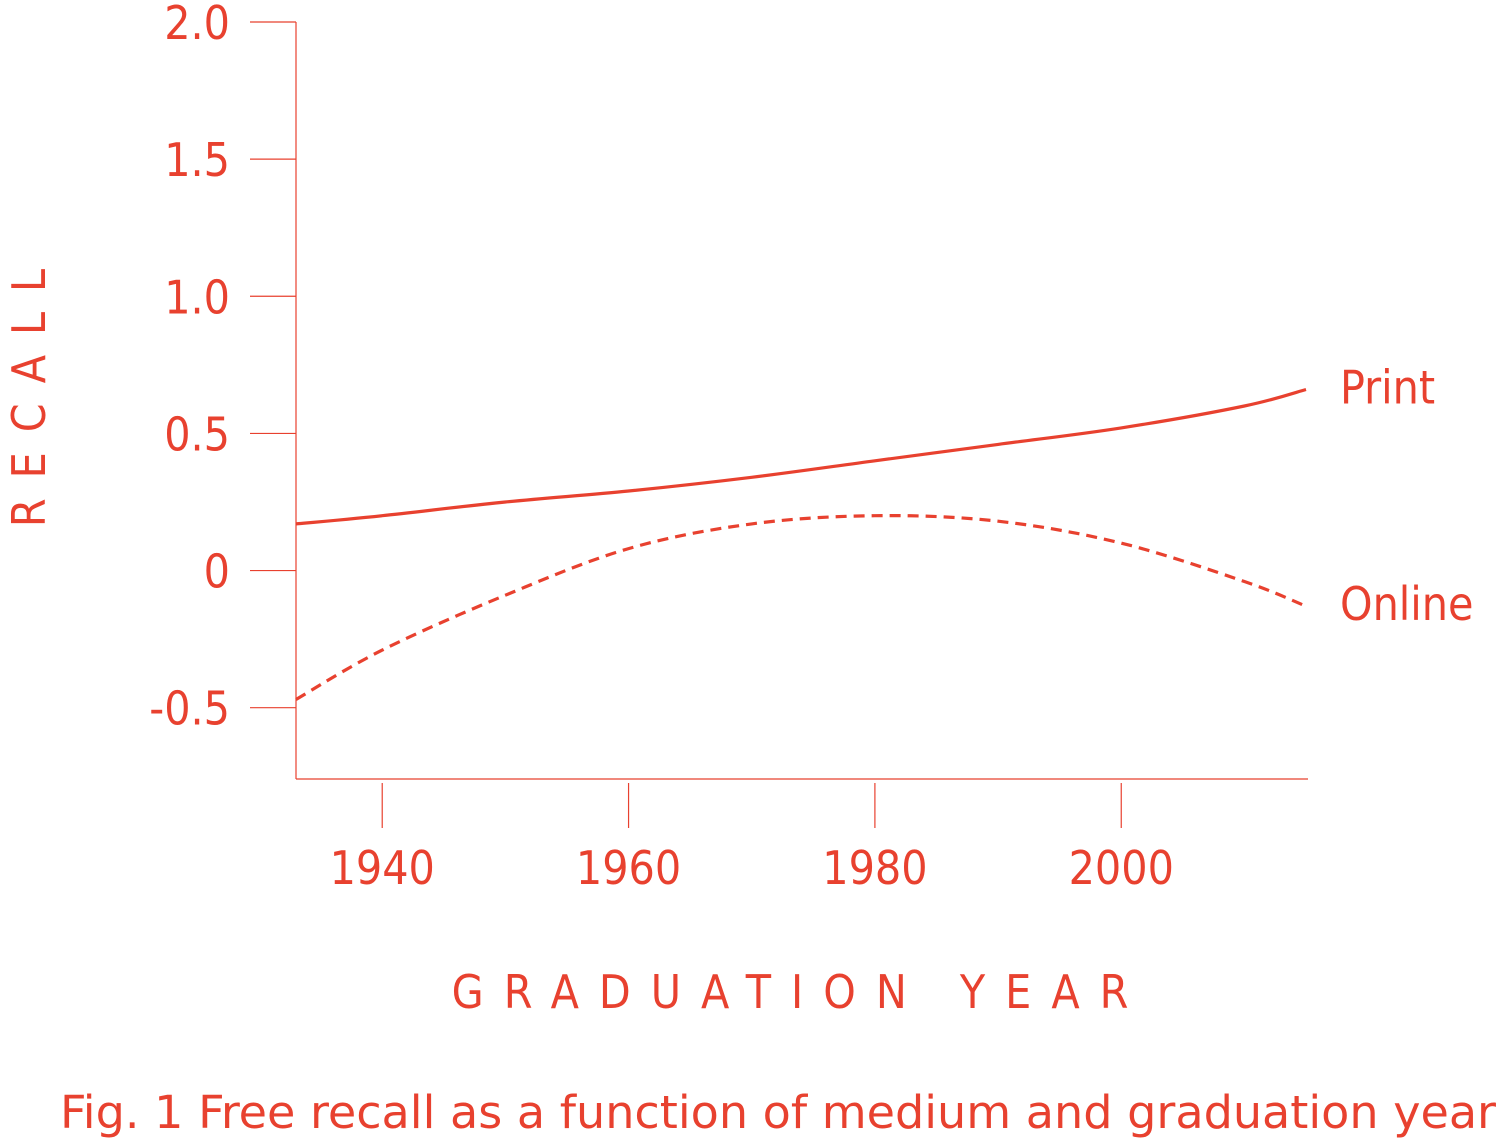 The image size is (1500, 1147). Describe the element at coordinates (189, 709) in the screenshot. I see `y-tick-label: -0.5` at that location.